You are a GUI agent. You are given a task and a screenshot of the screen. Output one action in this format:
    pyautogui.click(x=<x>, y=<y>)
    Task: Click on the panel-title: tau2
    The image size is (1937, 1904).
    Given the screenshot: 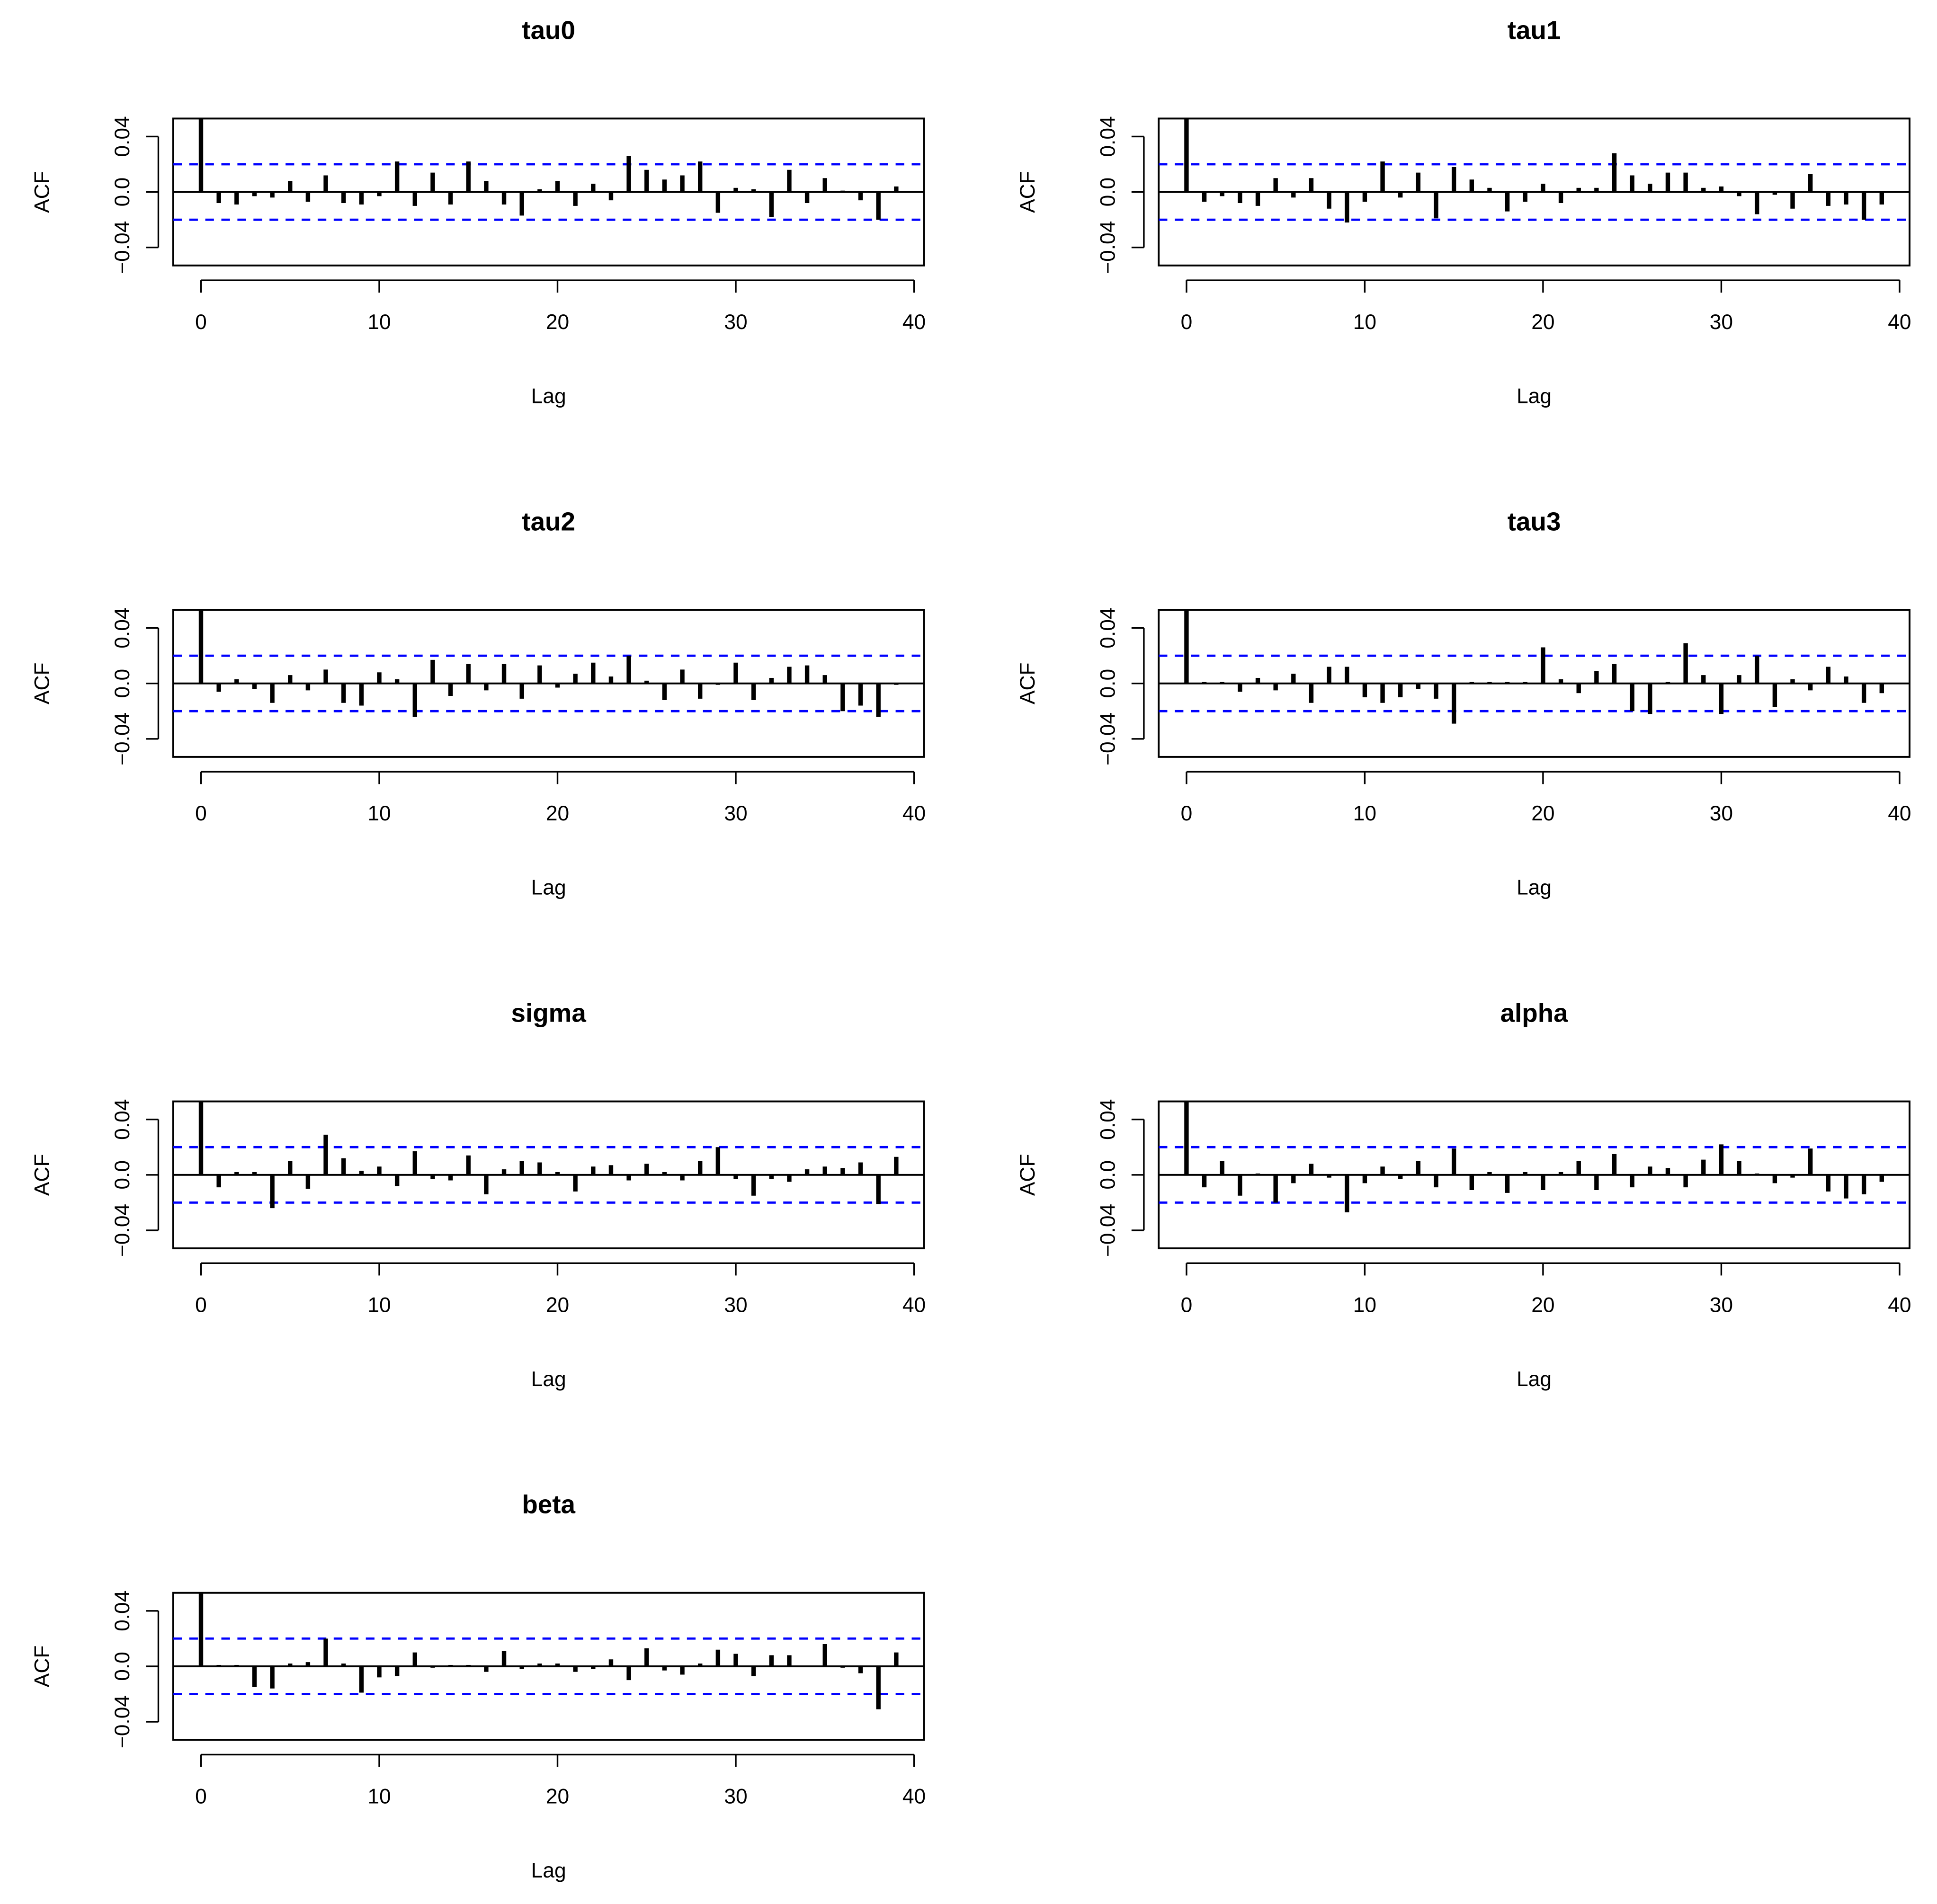 What is the action you would take?
    pyautogui.click(x=548, y=521)
    